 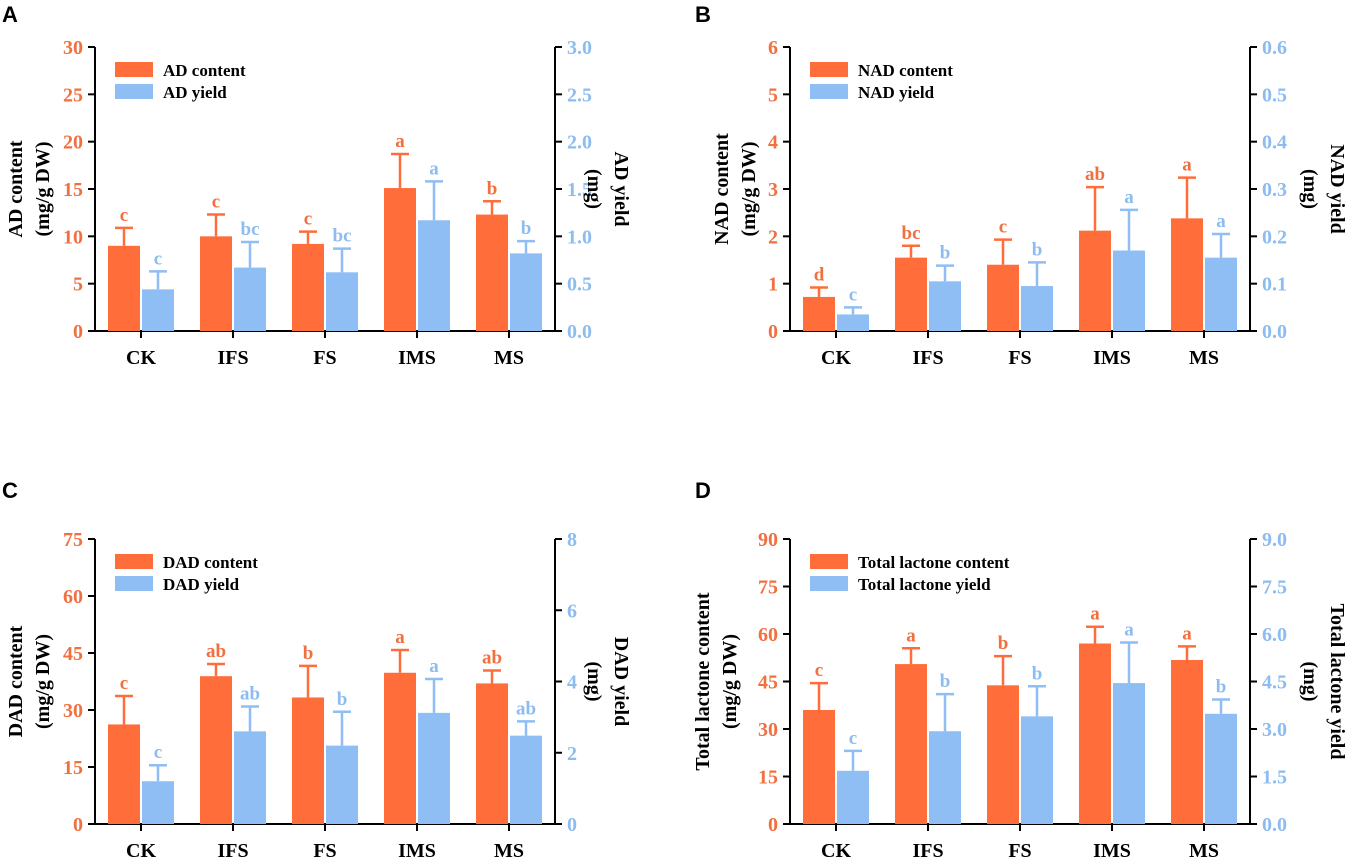 What do you see at coordinates (572, 825) in the screenshot?
I see `right-tick-label: 0` at bounding box center [572, 825].